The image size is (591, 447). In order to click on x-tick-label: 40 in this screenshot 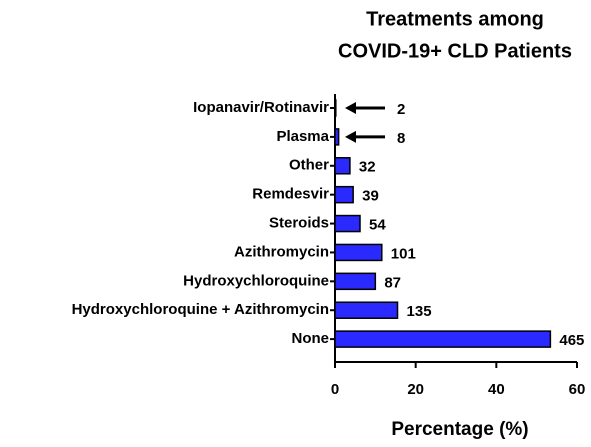, I will do `click(496, 389)`.